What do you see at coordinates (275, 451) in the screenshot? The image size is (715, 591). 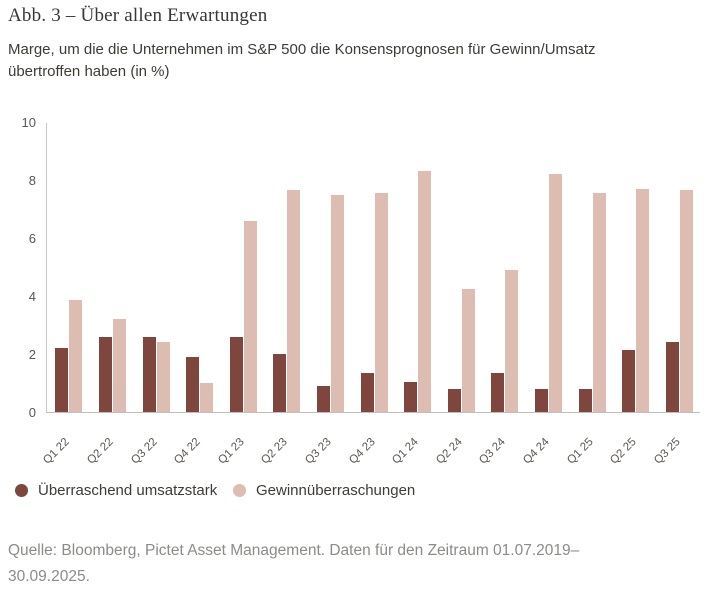 I see `x-tick-label: Q2 23` at bounding box center [275, 451].